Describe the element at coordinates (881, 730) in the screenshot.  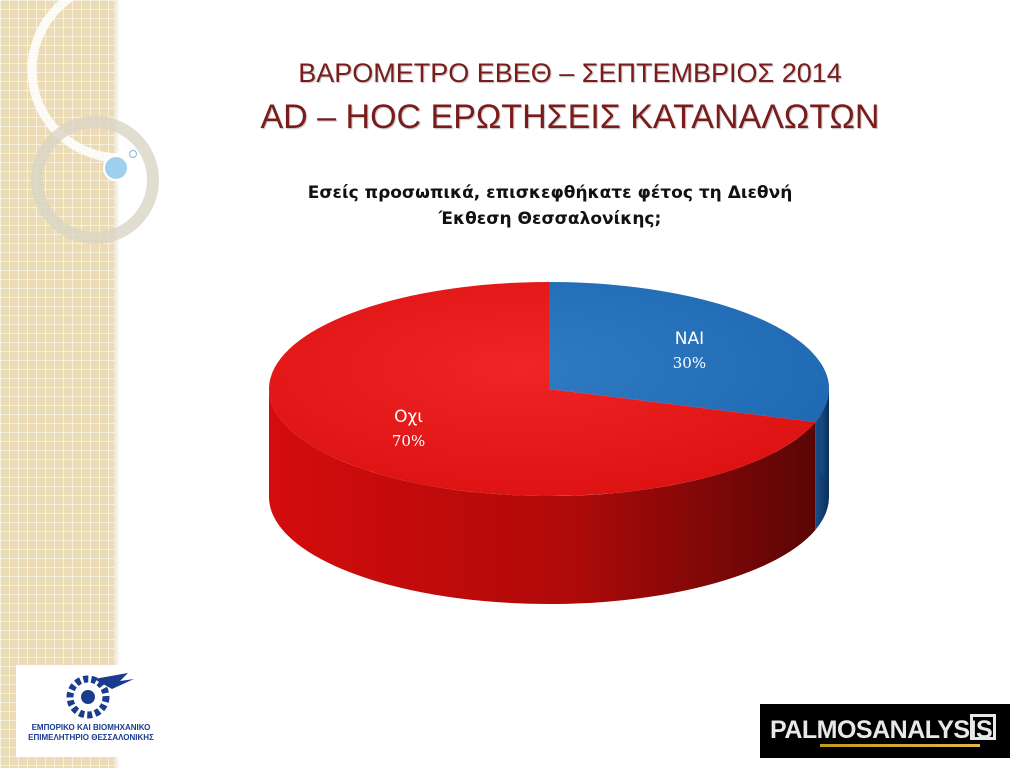
I see `palmos-logo-text: PALMOSANALYSIS` at that location.